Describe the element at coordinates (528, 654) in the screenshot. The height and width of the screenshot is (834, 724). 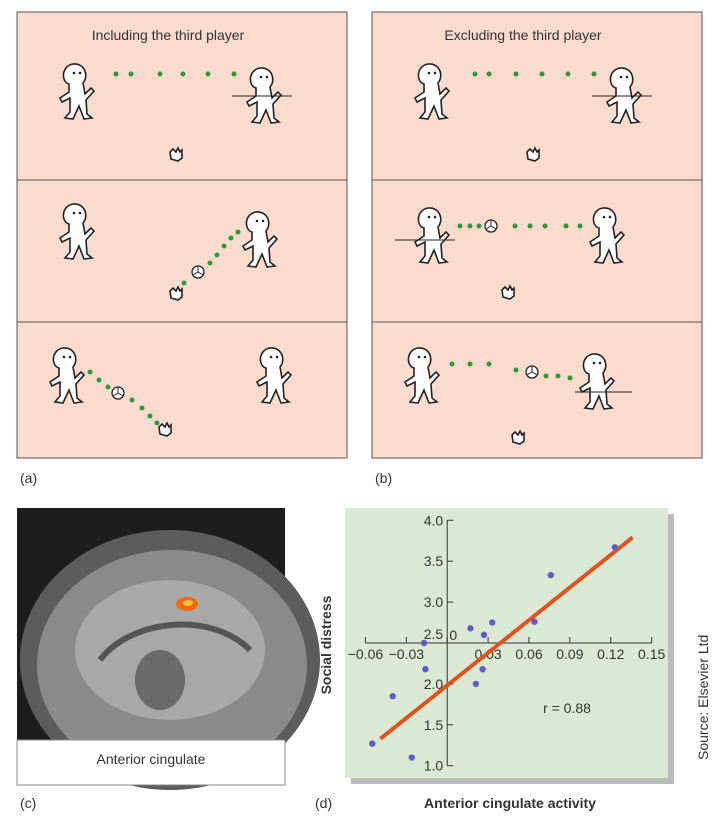
I see `x-tick-label: 0.06` at that location.